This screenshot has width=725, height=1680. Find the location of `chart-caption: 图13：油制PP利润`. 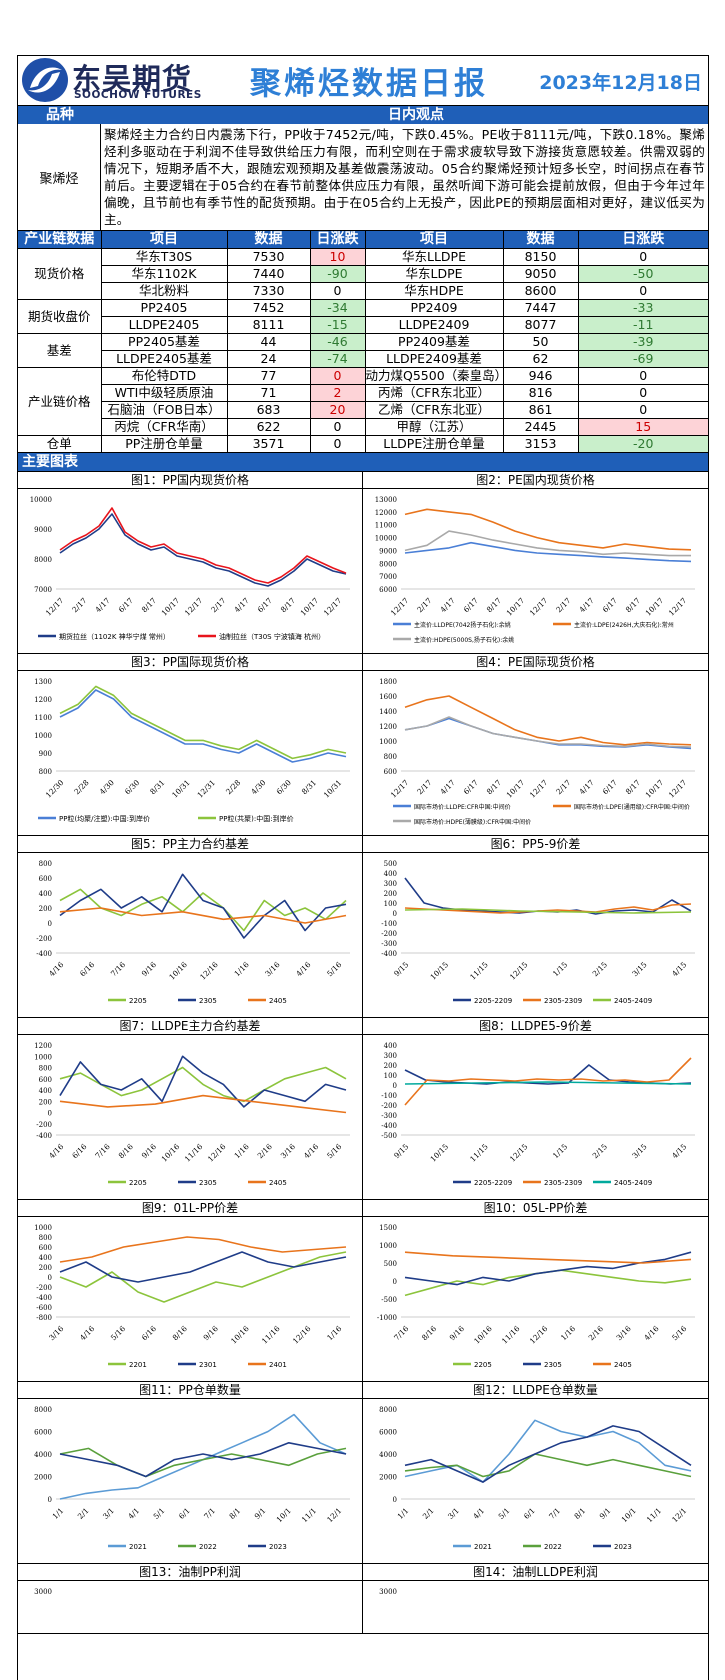

chart-caption: 图13：油制PP利润 is located at coordinates (190, 1572).